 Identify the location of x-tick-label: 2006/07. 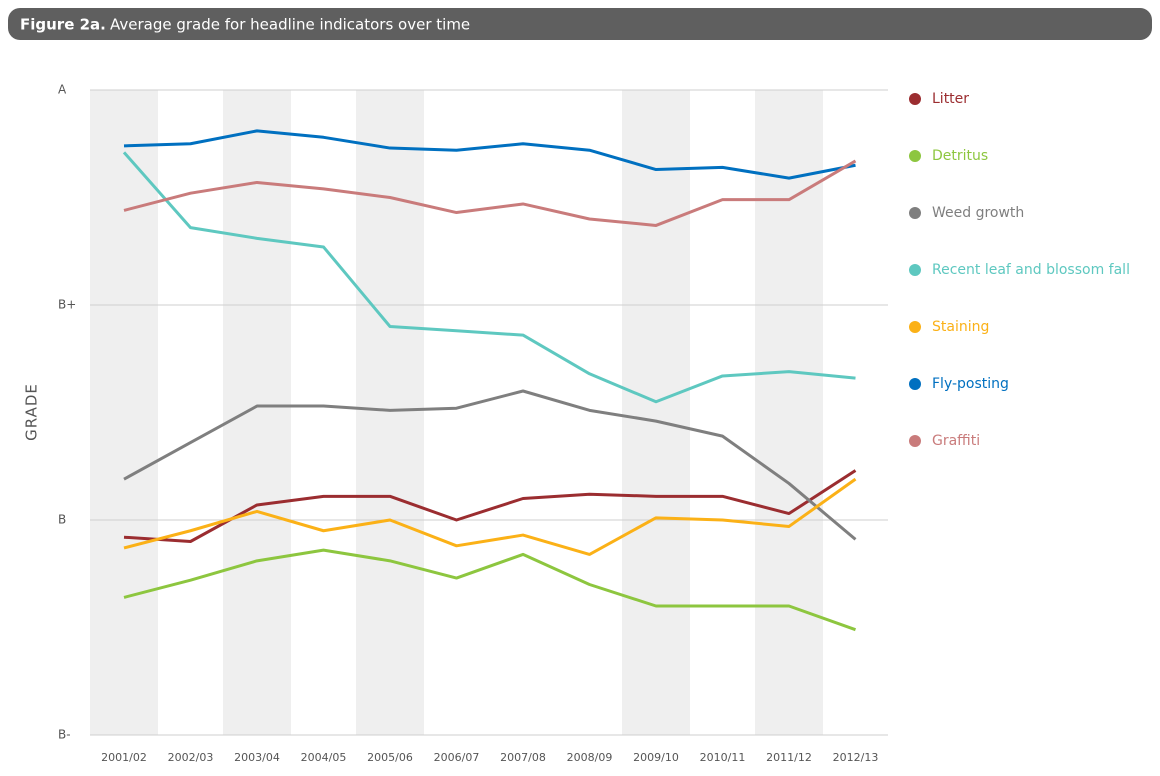
(457, 757).